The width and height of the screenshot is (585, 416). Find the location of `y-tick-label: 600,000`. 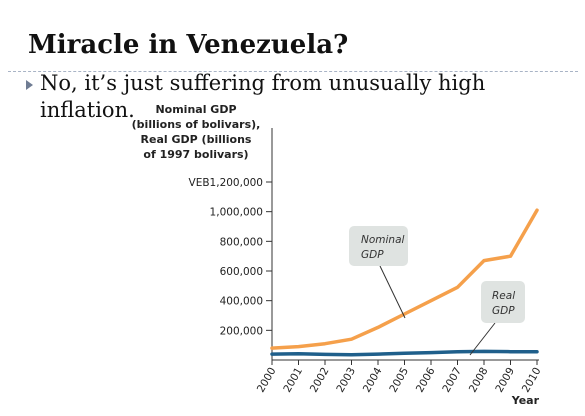

y-tick-label: 600,000 is located at coordinates (241, 272).